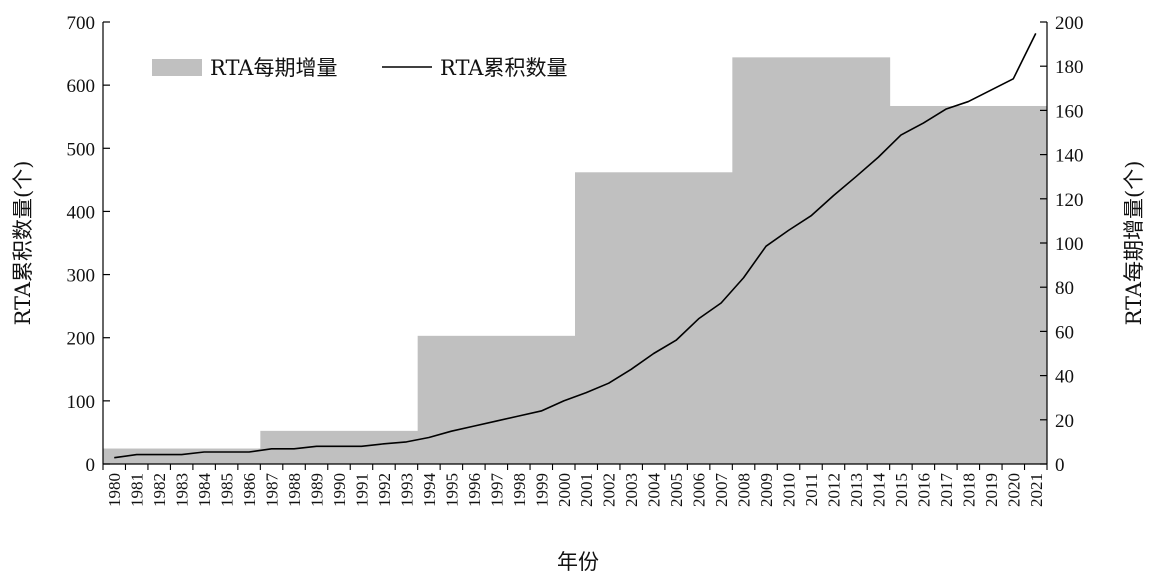 The height and width of the screenshot is (580, 1161). I want to click on x-tick-label: 1992, so click(384, 490).